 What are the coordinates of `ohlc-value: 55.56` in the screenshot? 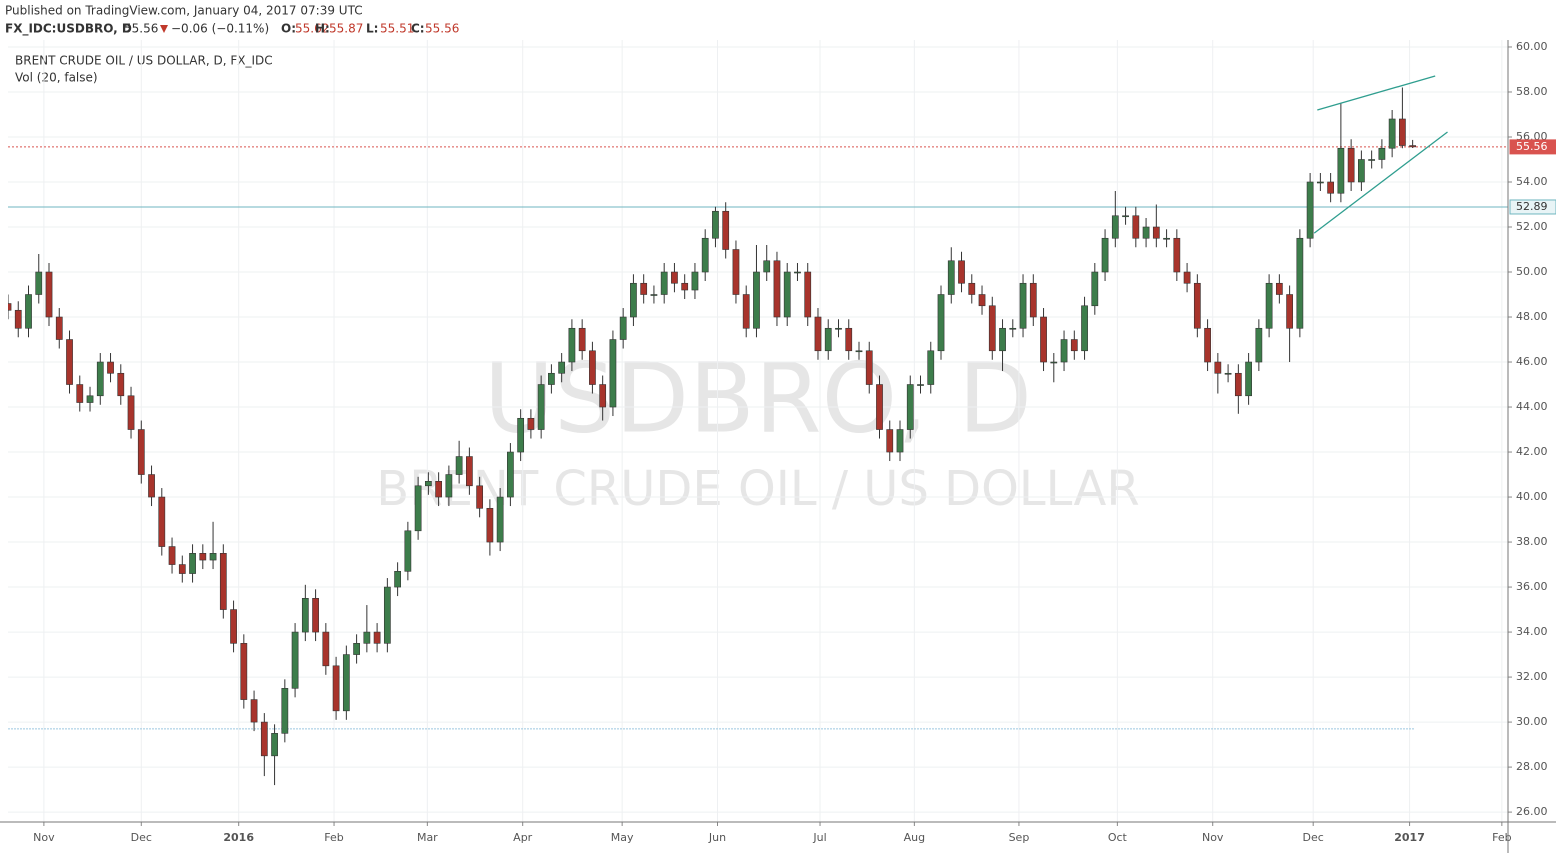 It's located at (442, 29).